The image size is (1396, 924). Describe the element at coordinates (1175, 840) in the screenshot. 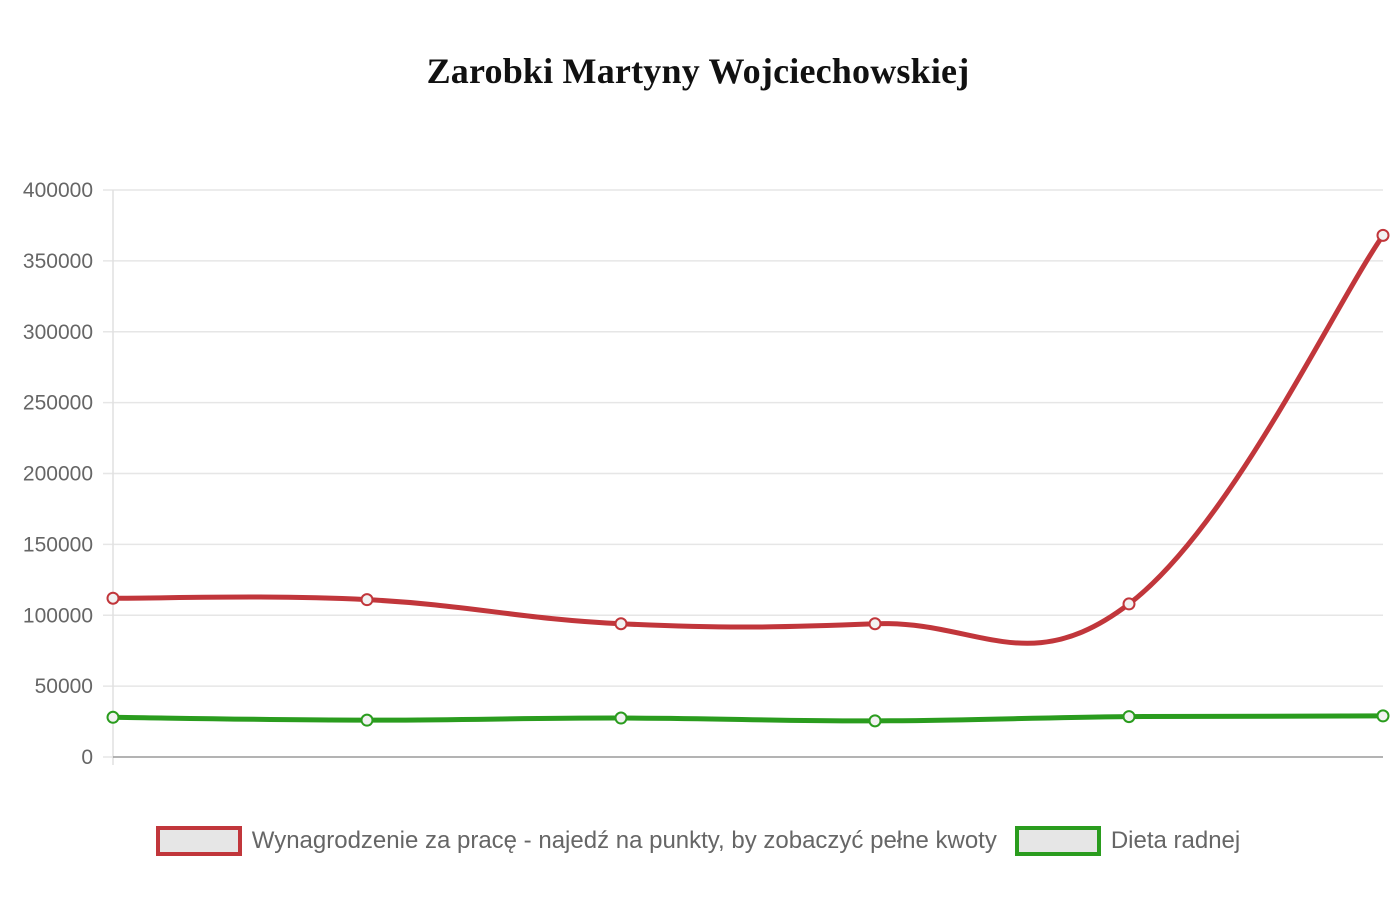

I see `legend-label-dieta: Dieta radnej` at that location.